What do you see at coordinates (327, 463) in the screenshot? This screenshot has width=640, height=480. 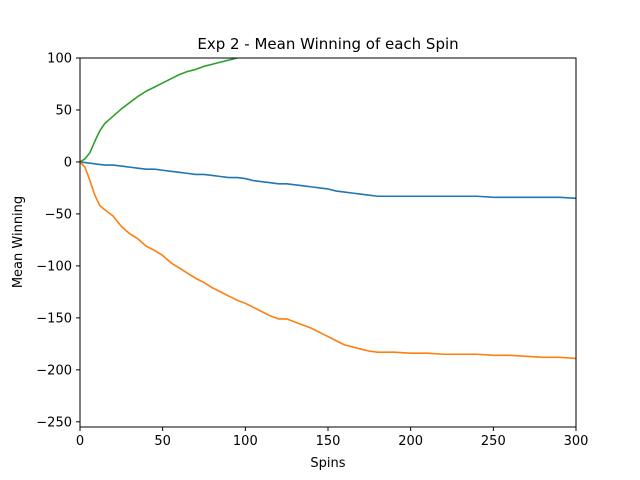 I see `x-axis-label: Spins` at bounding box center [327, 463].